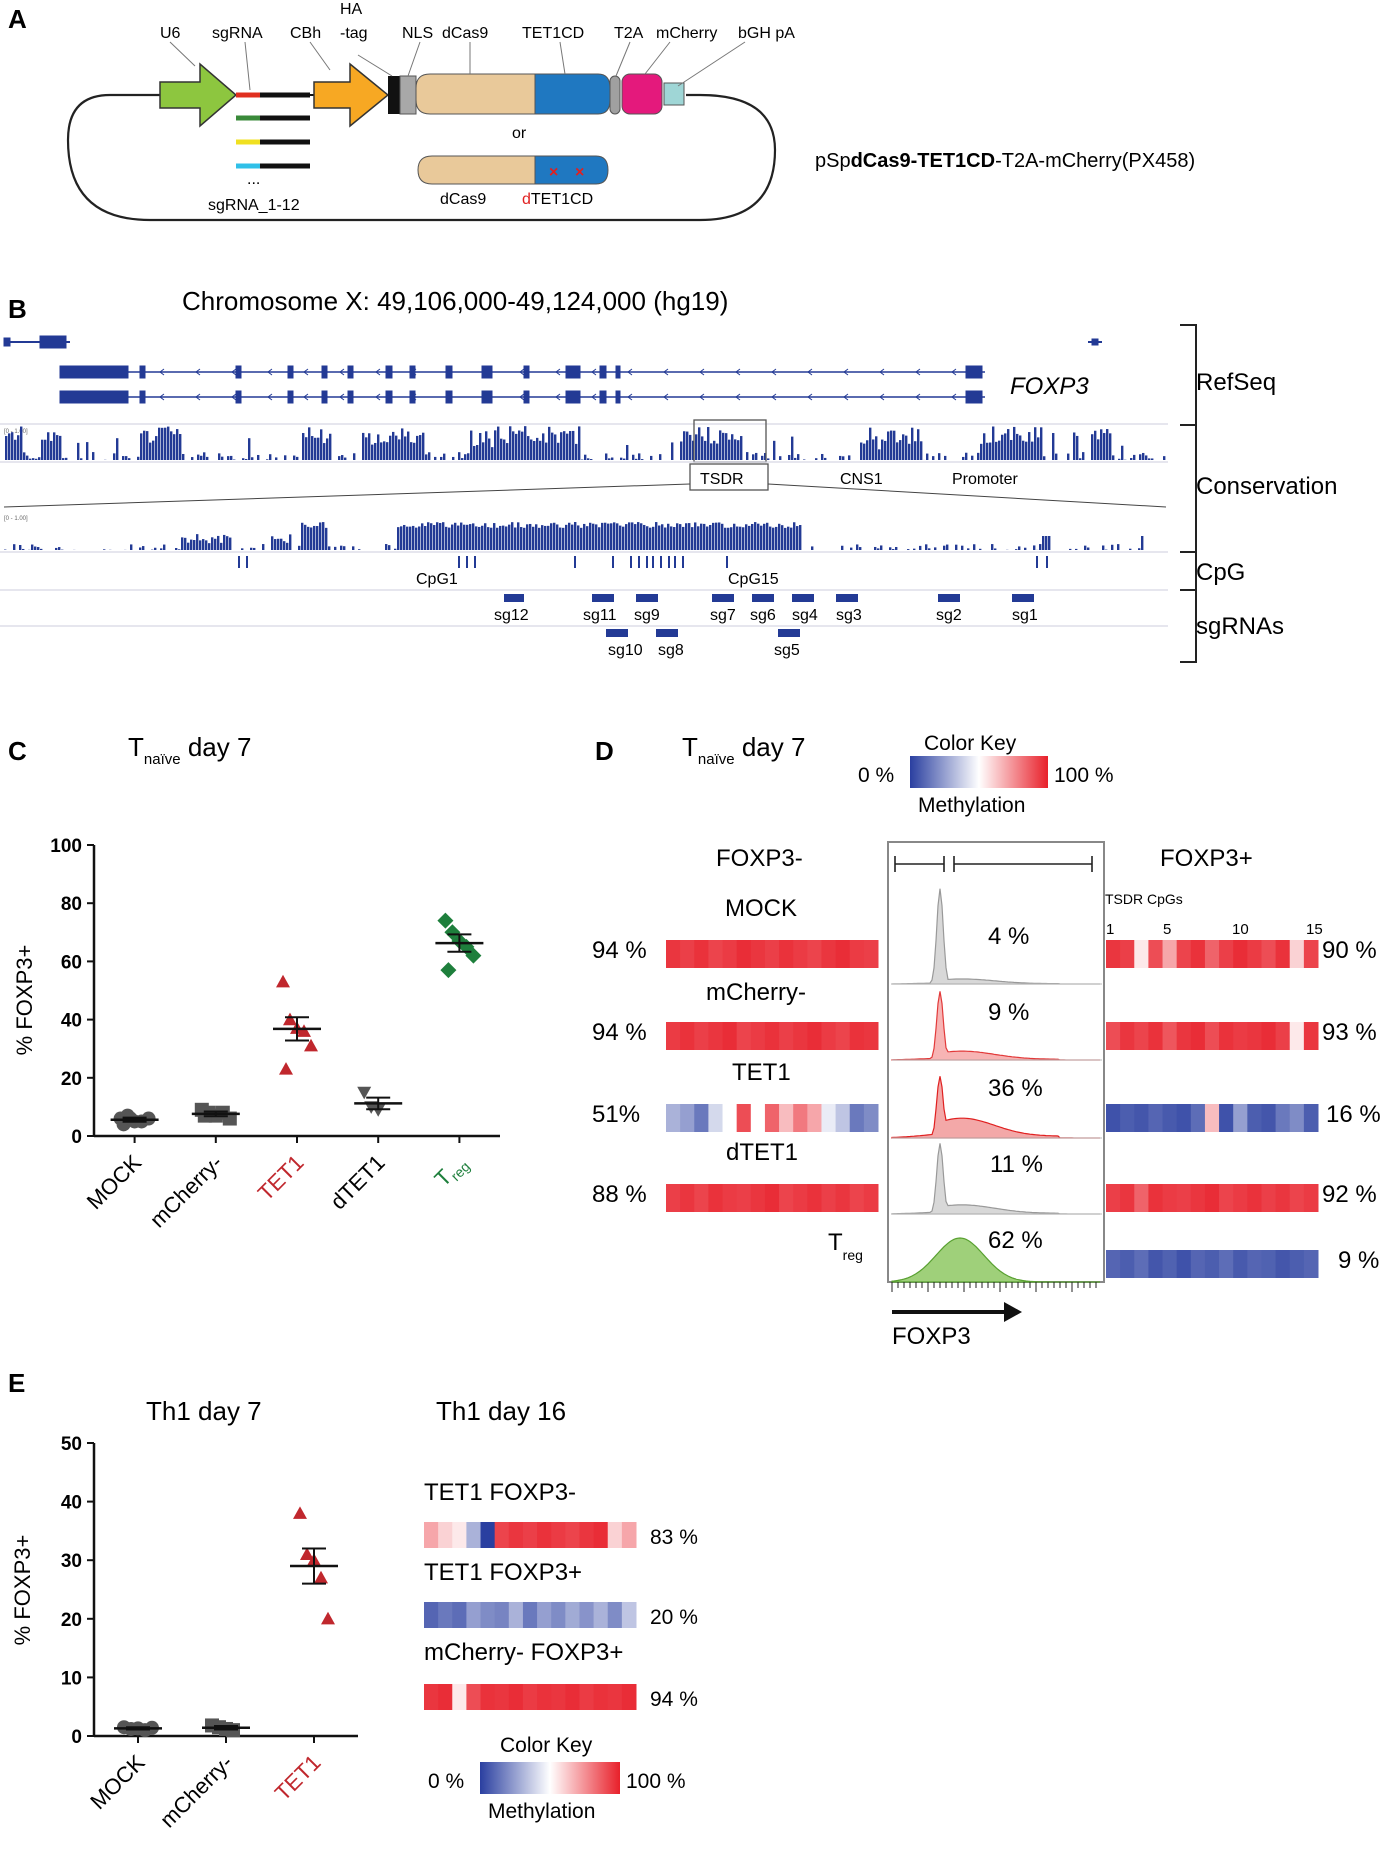 Image resolution: width=1394 pixels, height=1851 pixels. What do you see at coordinates (769, 615) in the screenshot?
I see `sgrna-track` at bounding box center [769, 615].